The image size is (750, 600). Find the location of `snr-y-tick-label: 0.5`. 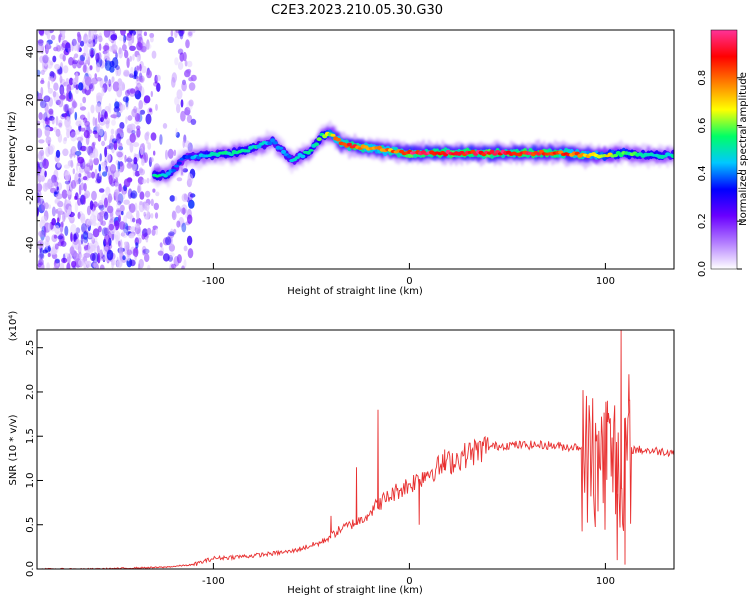

snr-y-tick-label: 0.5 is located at coordinates (30, 525).